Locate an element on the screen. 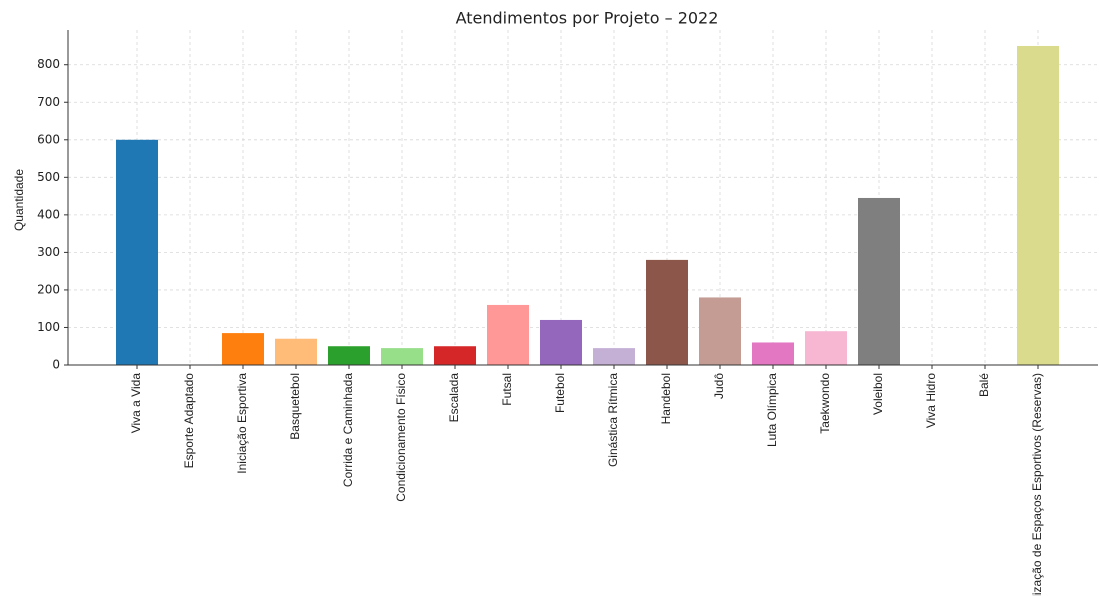 This screenshot has height=596, width=1099. x-tick-label: Futsal is located at coordinates (507, 389).